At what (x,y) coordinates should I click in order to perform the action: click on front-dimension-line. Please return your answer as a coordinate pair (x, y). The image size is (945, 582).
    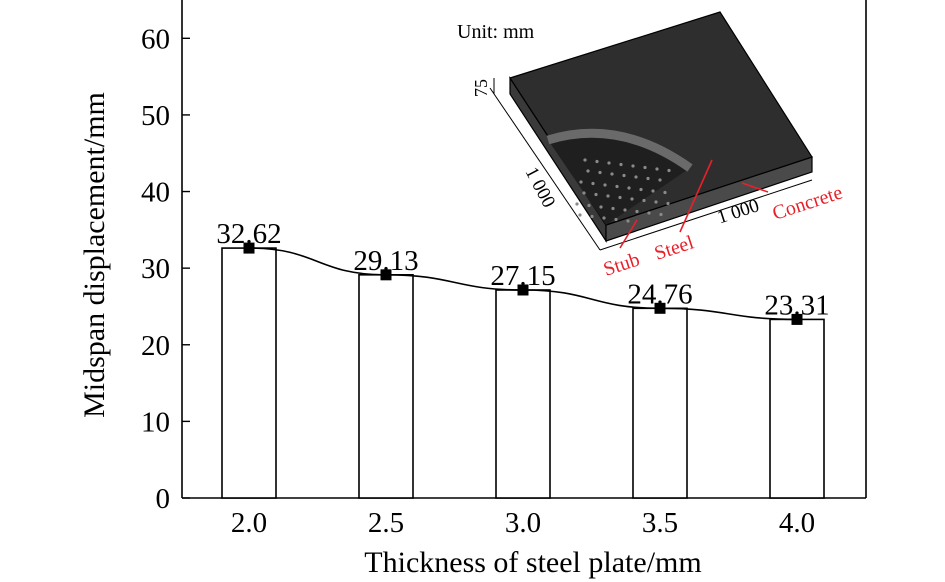
    Looking at the image, I should click on (706, 215).